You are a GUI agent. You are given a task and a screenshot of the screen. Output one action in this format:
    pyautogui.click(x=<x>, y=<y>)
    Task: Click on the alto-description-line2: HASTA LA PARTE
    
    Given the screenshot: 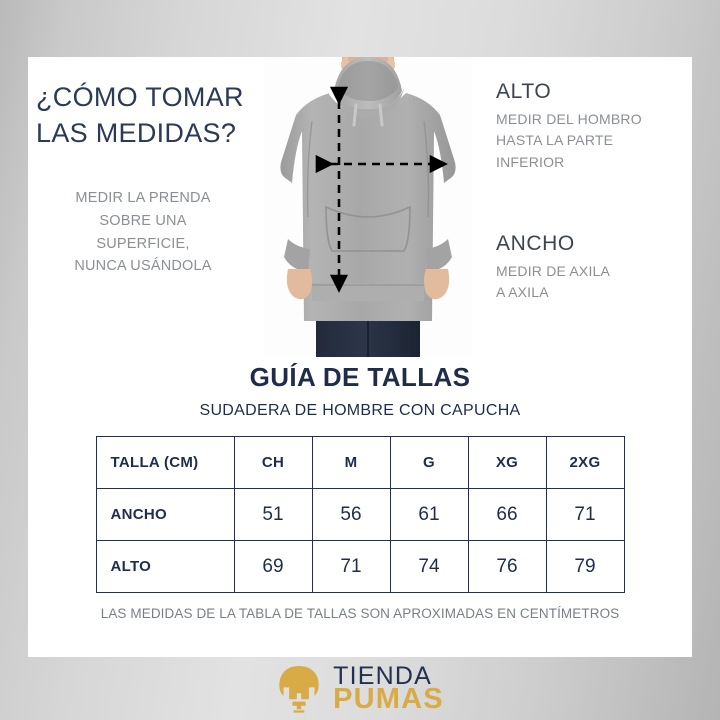 What is the action you would take?
    pyautogui.click(x=555, y=140)
    